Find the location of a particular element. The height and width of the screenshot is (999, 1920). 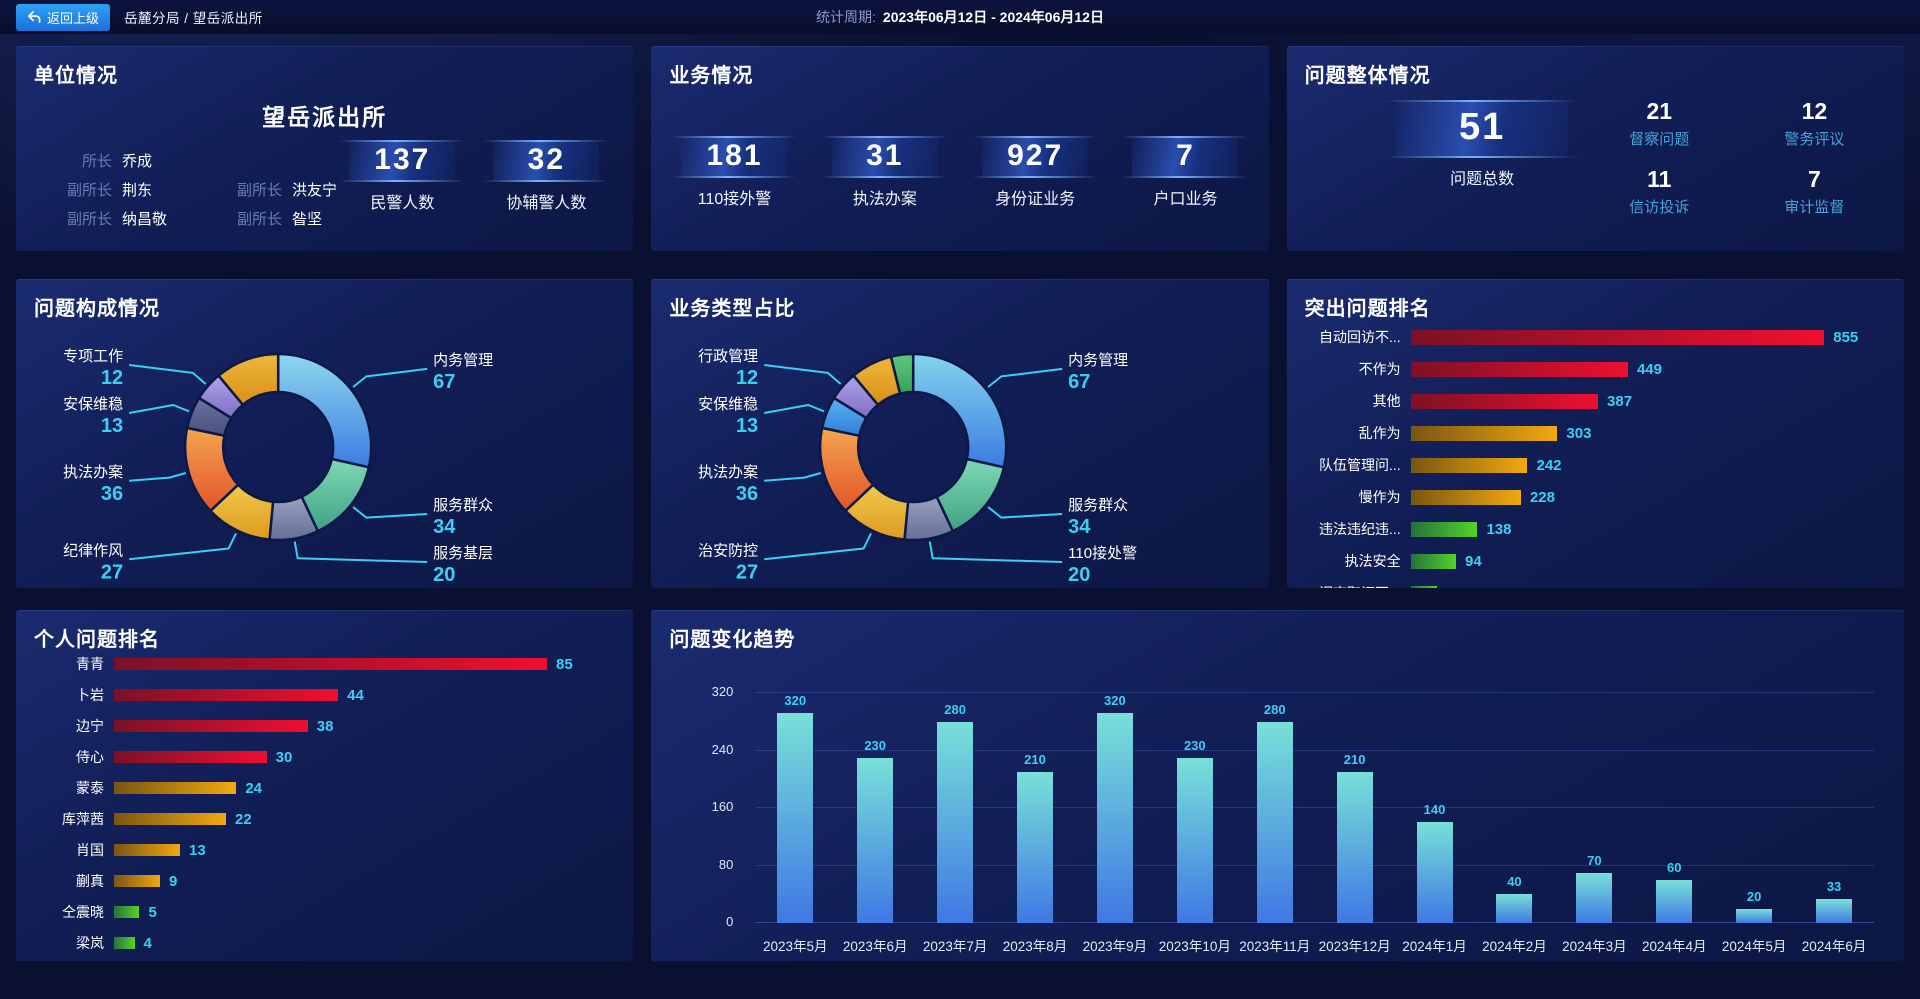

stat-label: 问题总数 is located at coordinates (1482, 179).